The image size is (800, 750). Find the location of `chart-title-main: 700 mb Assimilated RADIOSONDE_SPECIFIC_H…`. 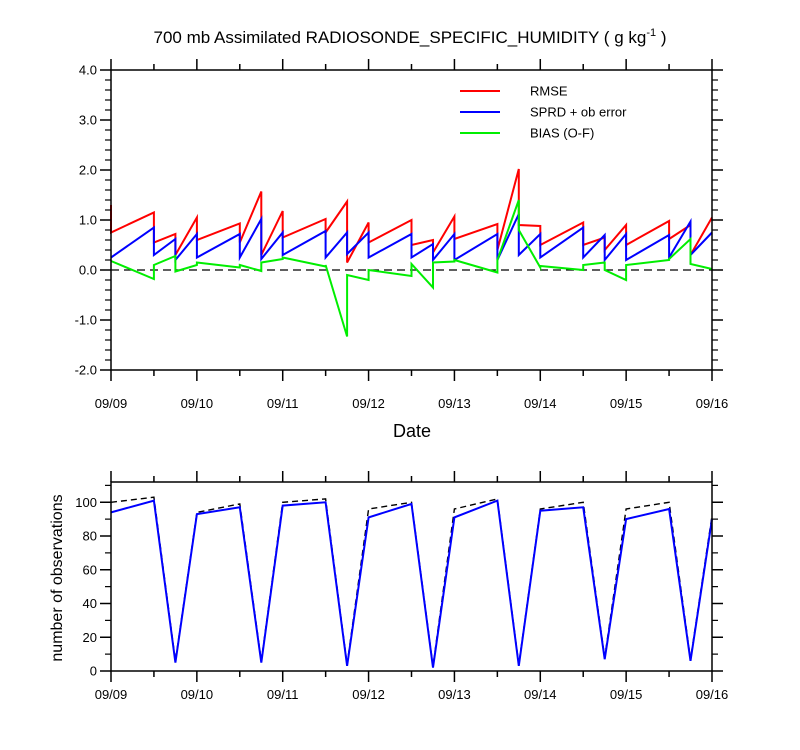

chart-title-main: 700 mb Assimilated RADIOSONDE_SPECIFIC_H… is located at coordinates (400, 37).